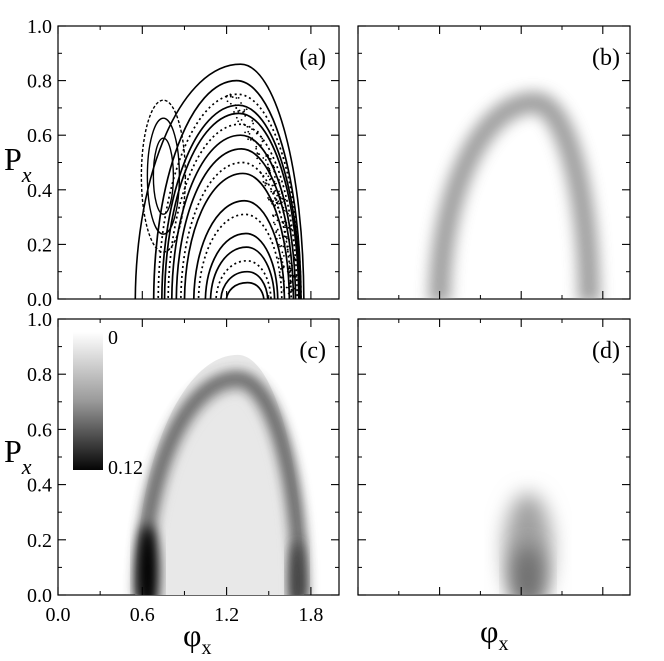 This screenshot has width=664, height=661. What do you see at coordinates (39, 430) in the screenshot?
I see `y-tick-bottom-0.6: 0.6` at bounding box center [39, 430].